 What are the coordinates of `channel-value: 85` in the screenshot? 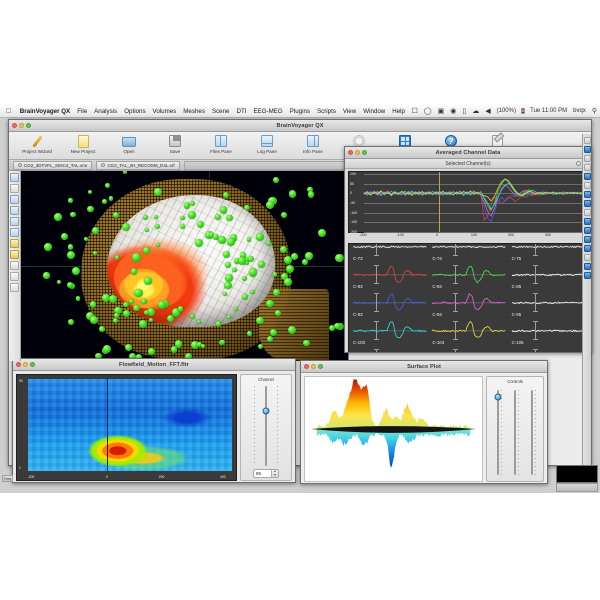 It's located at (258, 473).